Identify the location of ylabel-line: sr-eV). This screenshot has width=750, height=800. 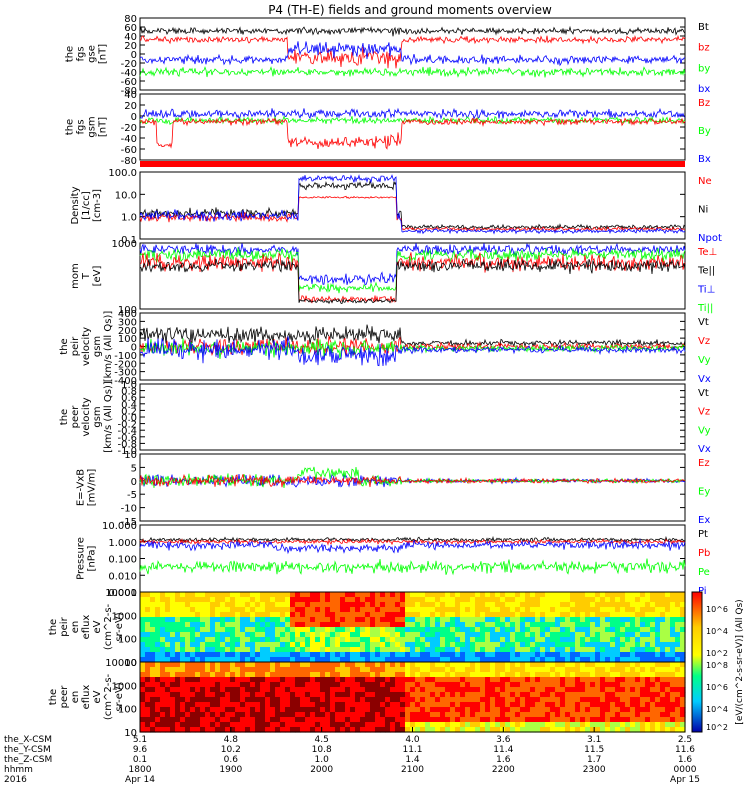
(119, 696).